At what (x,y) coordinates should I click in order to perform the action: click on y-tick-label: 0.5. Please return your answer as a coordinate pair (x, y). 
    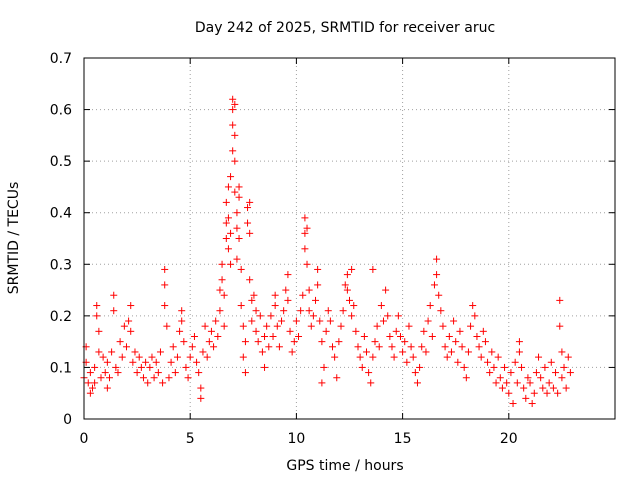
    Looking at the image, I should click on (61, 162).